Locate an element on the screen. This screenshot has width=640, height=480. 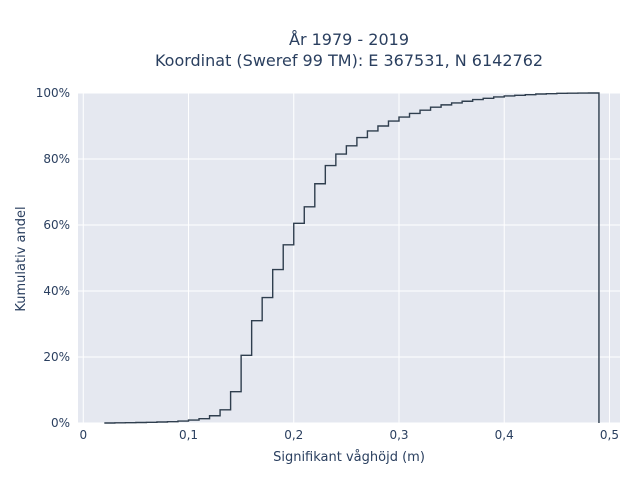
x-tick-label: 0 is located at coordinates (83, 435).